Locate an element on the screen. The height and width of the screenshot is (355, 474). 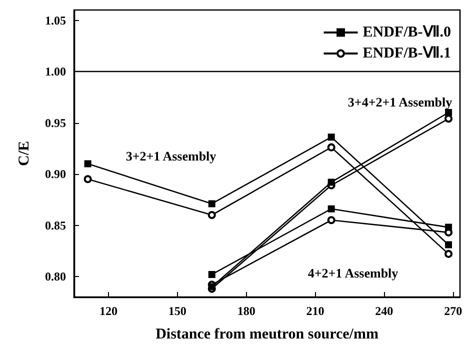
x-tick-label: 120 is located at coordinates (108, 311).